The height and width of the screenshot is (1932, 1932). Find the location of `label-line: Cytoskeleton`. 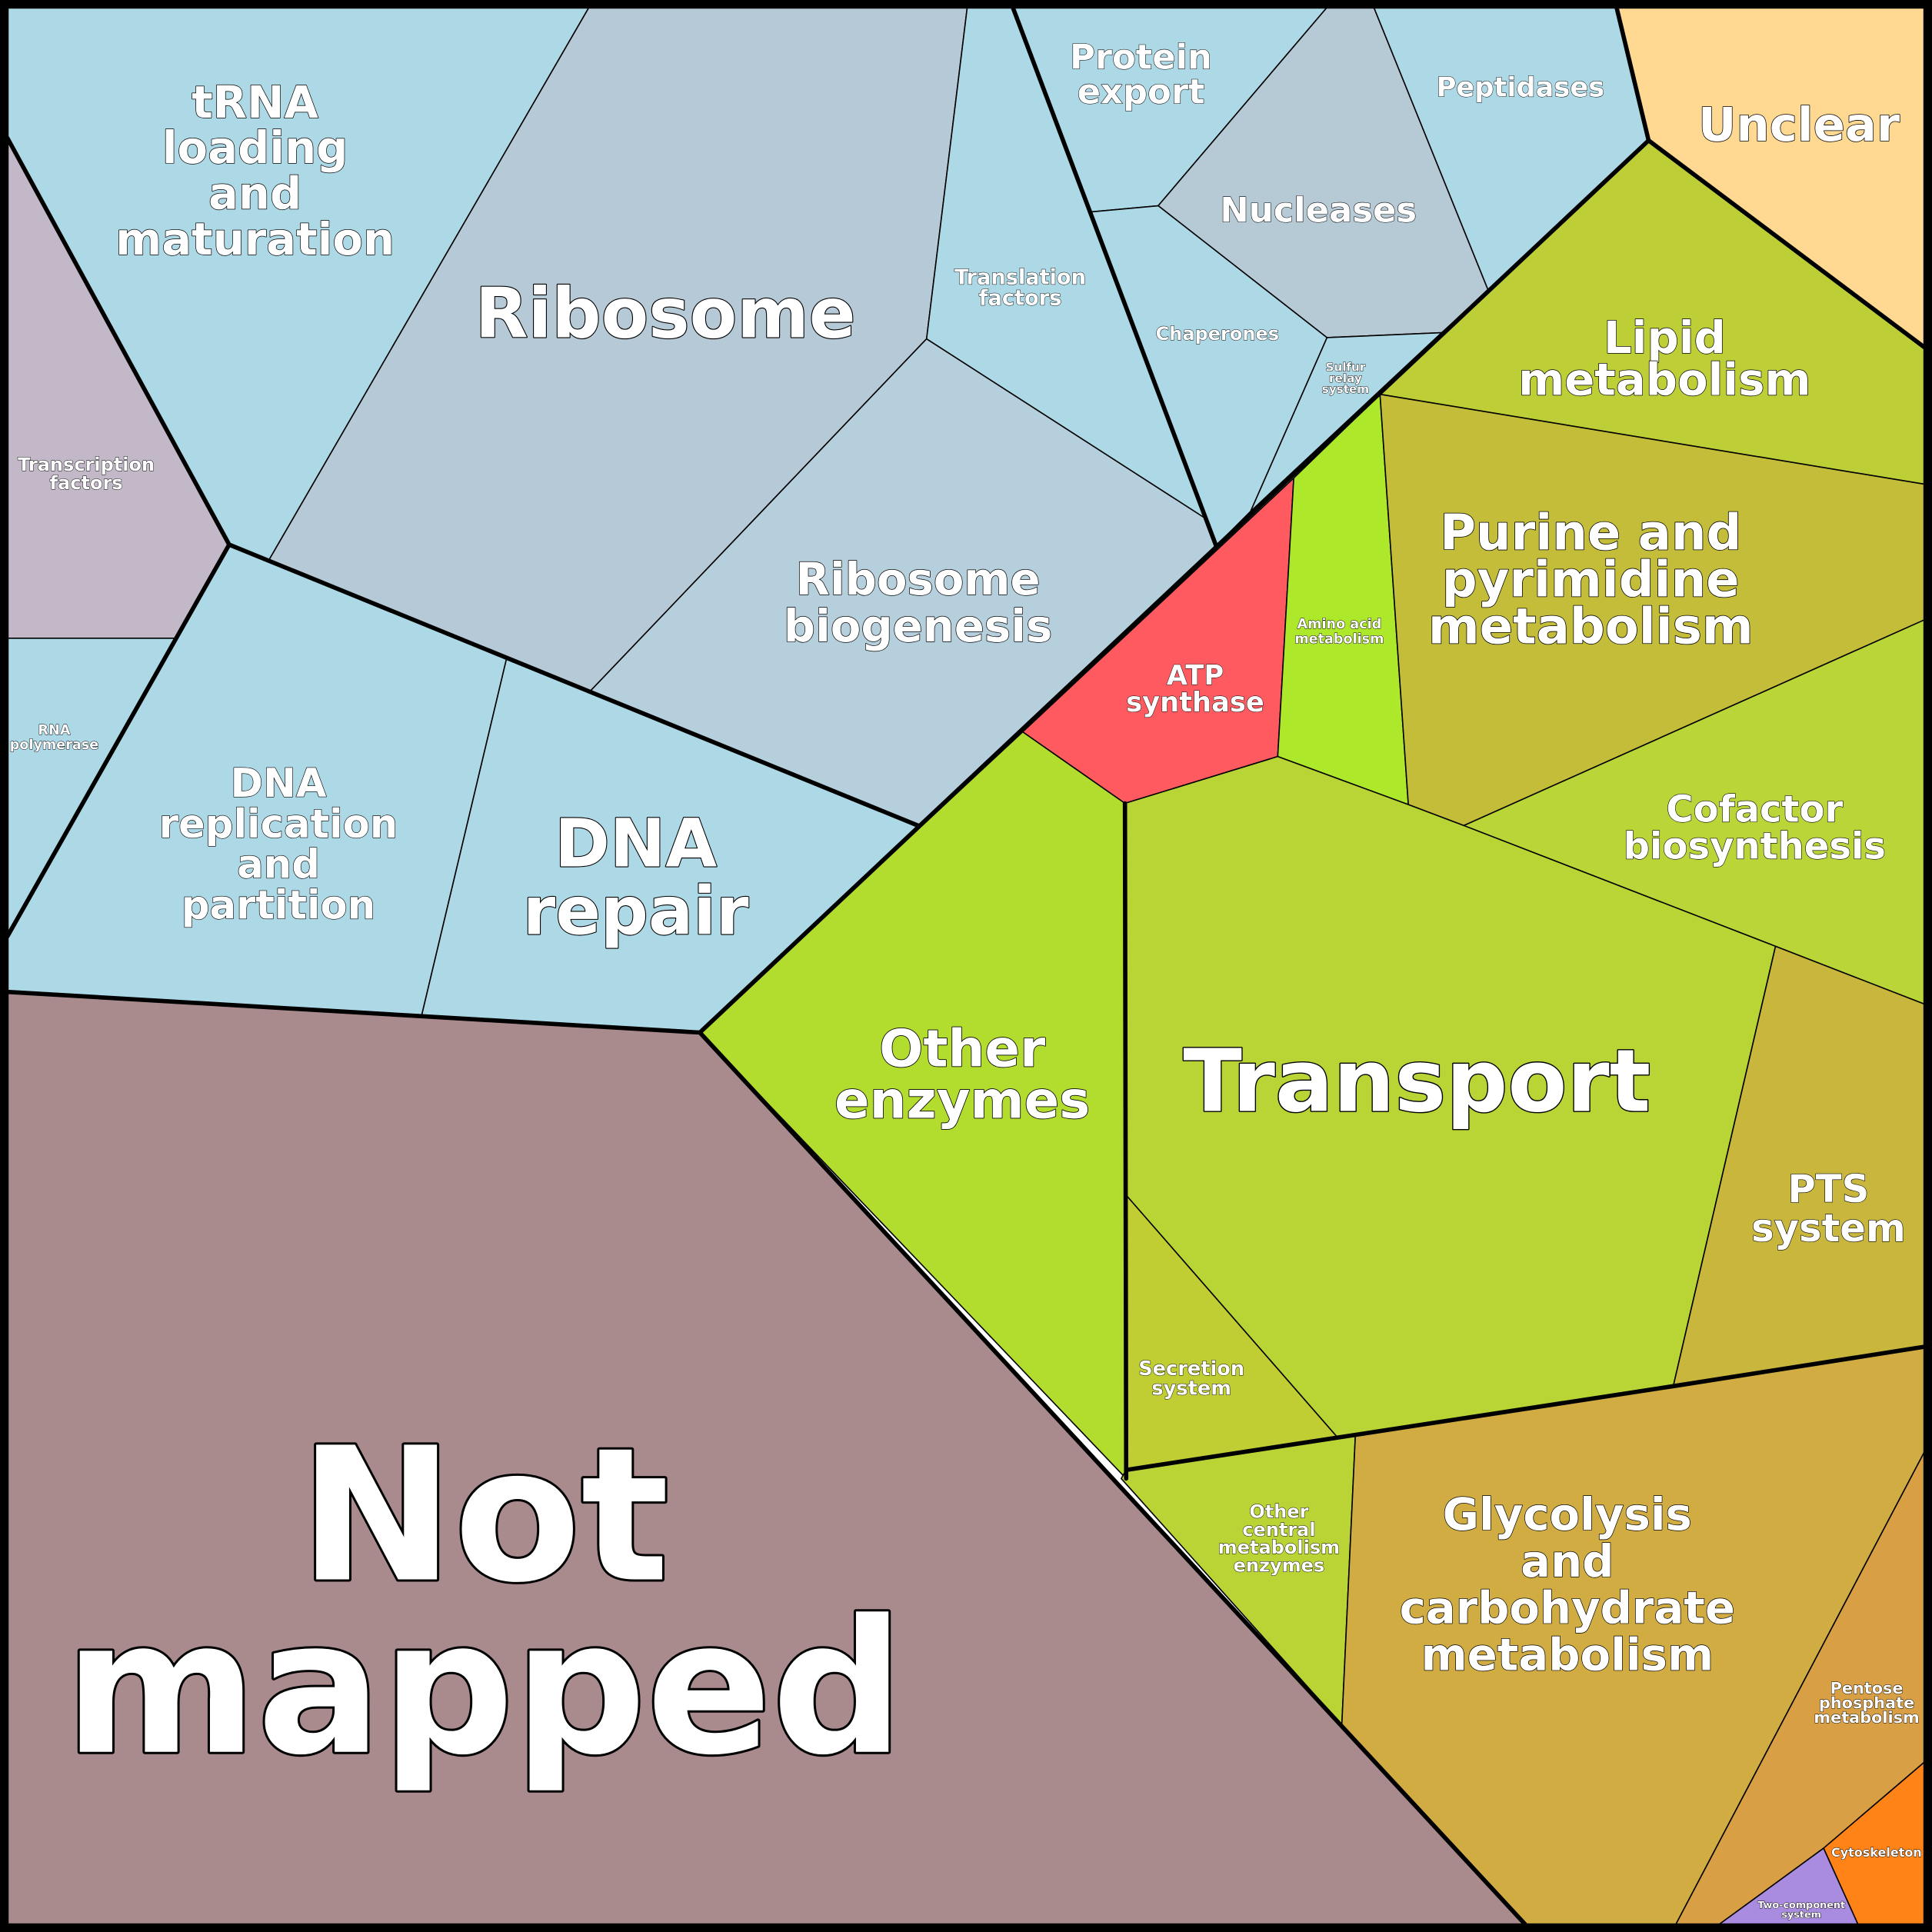

label-line: Cytoskeleton is located at coordinates (1876, 1851).